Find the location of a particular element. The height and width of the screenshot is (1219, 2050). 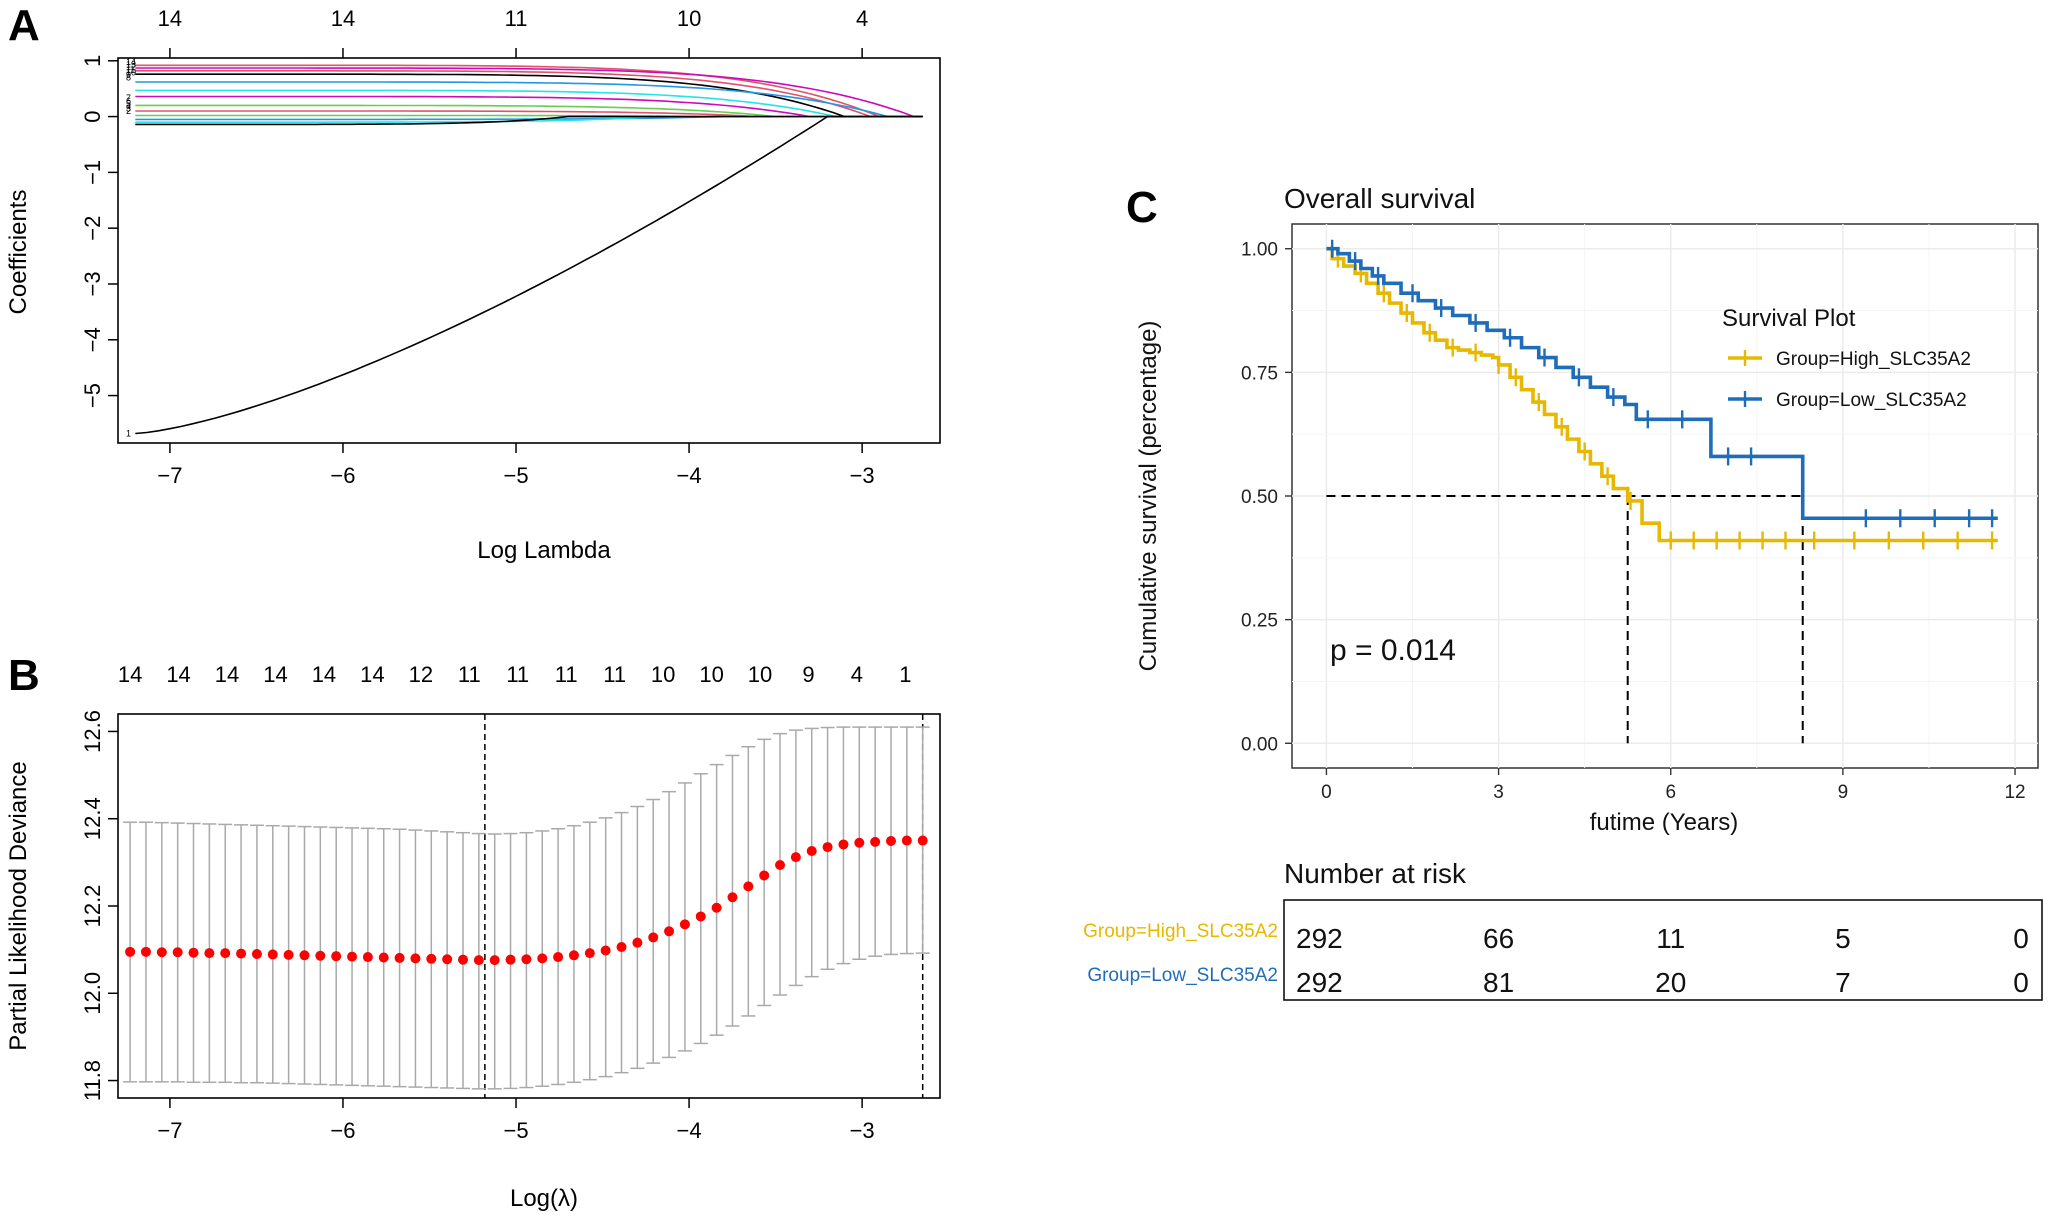

panel-a-frame is located at coordinates (529, 250).